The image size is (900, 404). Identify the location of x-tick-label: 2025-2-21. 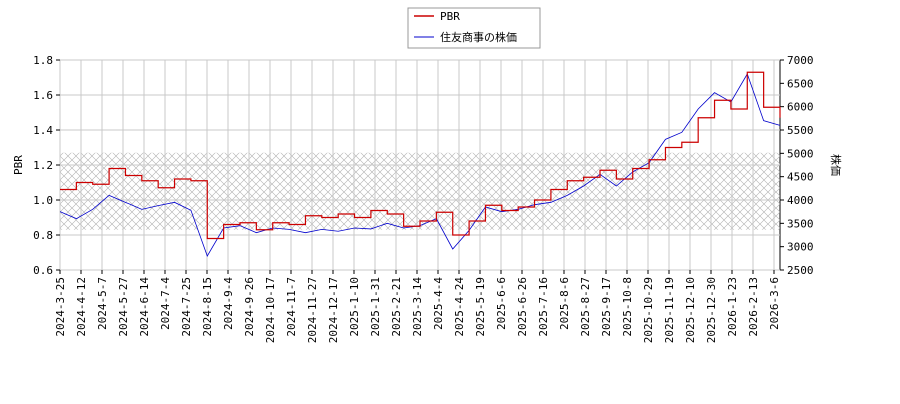
(396, 307).